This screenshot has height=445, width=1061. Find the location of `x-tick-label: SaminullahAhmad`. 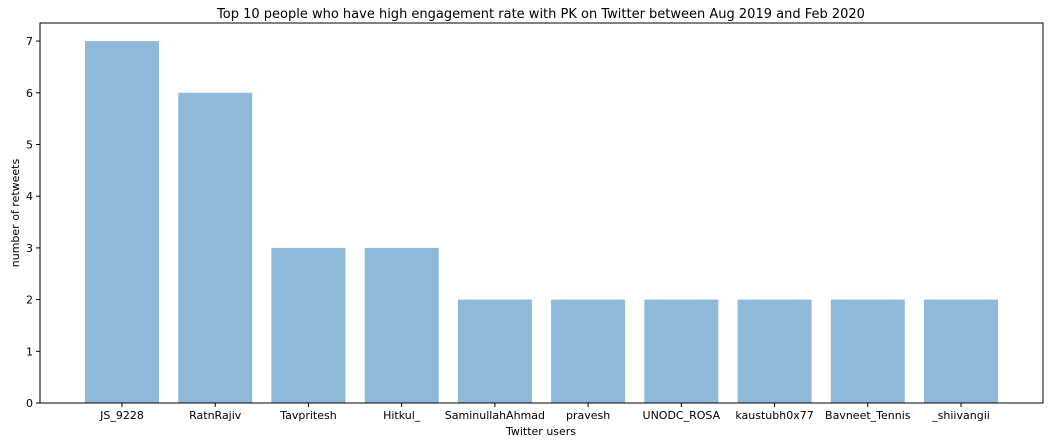

x-tick-label: SaminullahAhmad is located at coordinates (495, 415).